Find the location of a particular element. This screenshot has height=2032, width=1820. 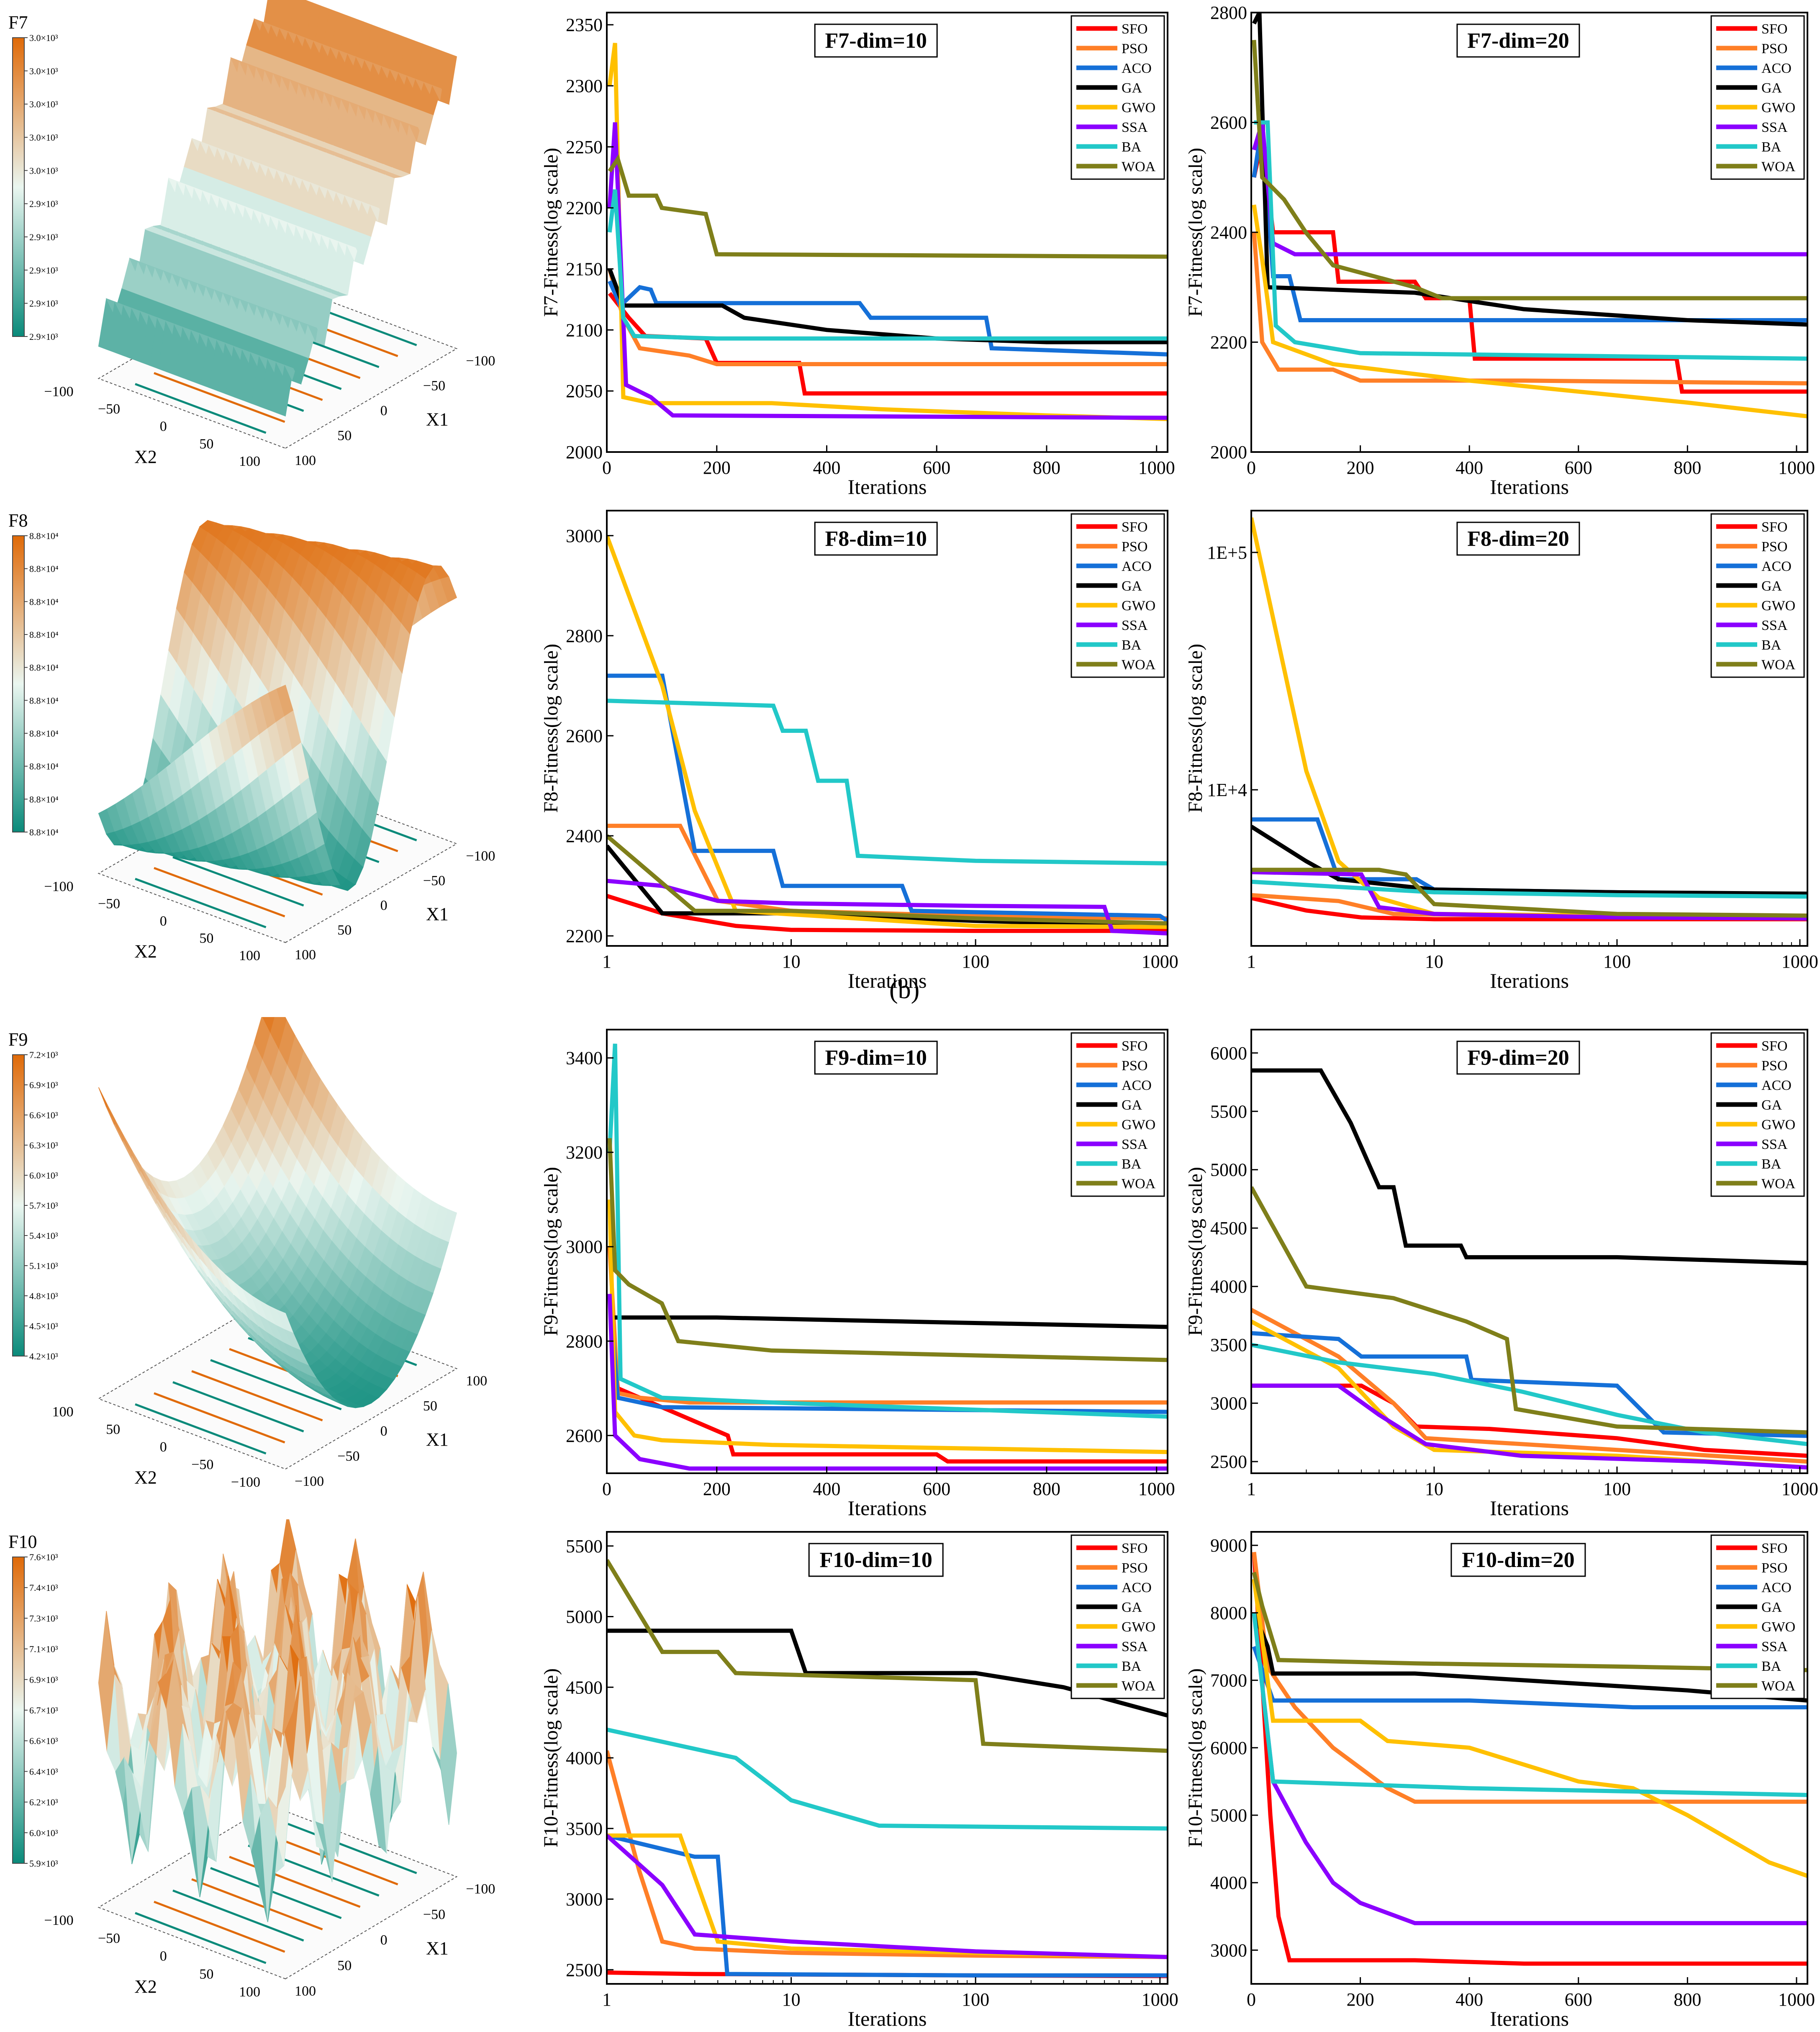

colorbar-label: 7.4×10³ is located at coordinates (43, 1587).